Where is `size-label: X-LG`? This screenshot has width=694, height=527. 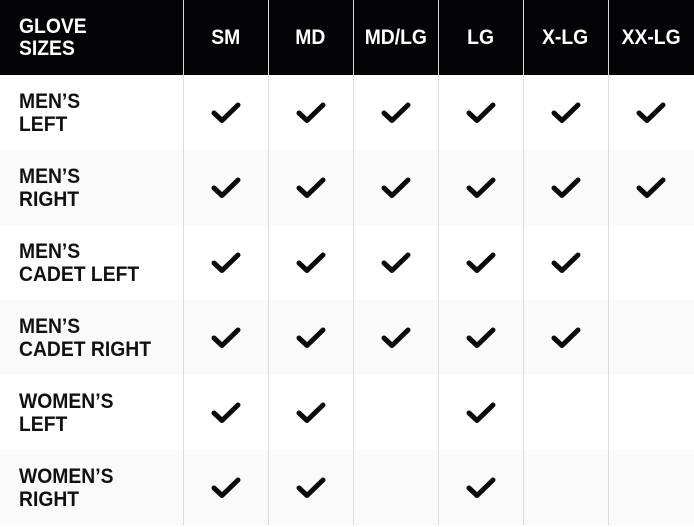
size-label: X-LG is located at coordinates (565, 37).